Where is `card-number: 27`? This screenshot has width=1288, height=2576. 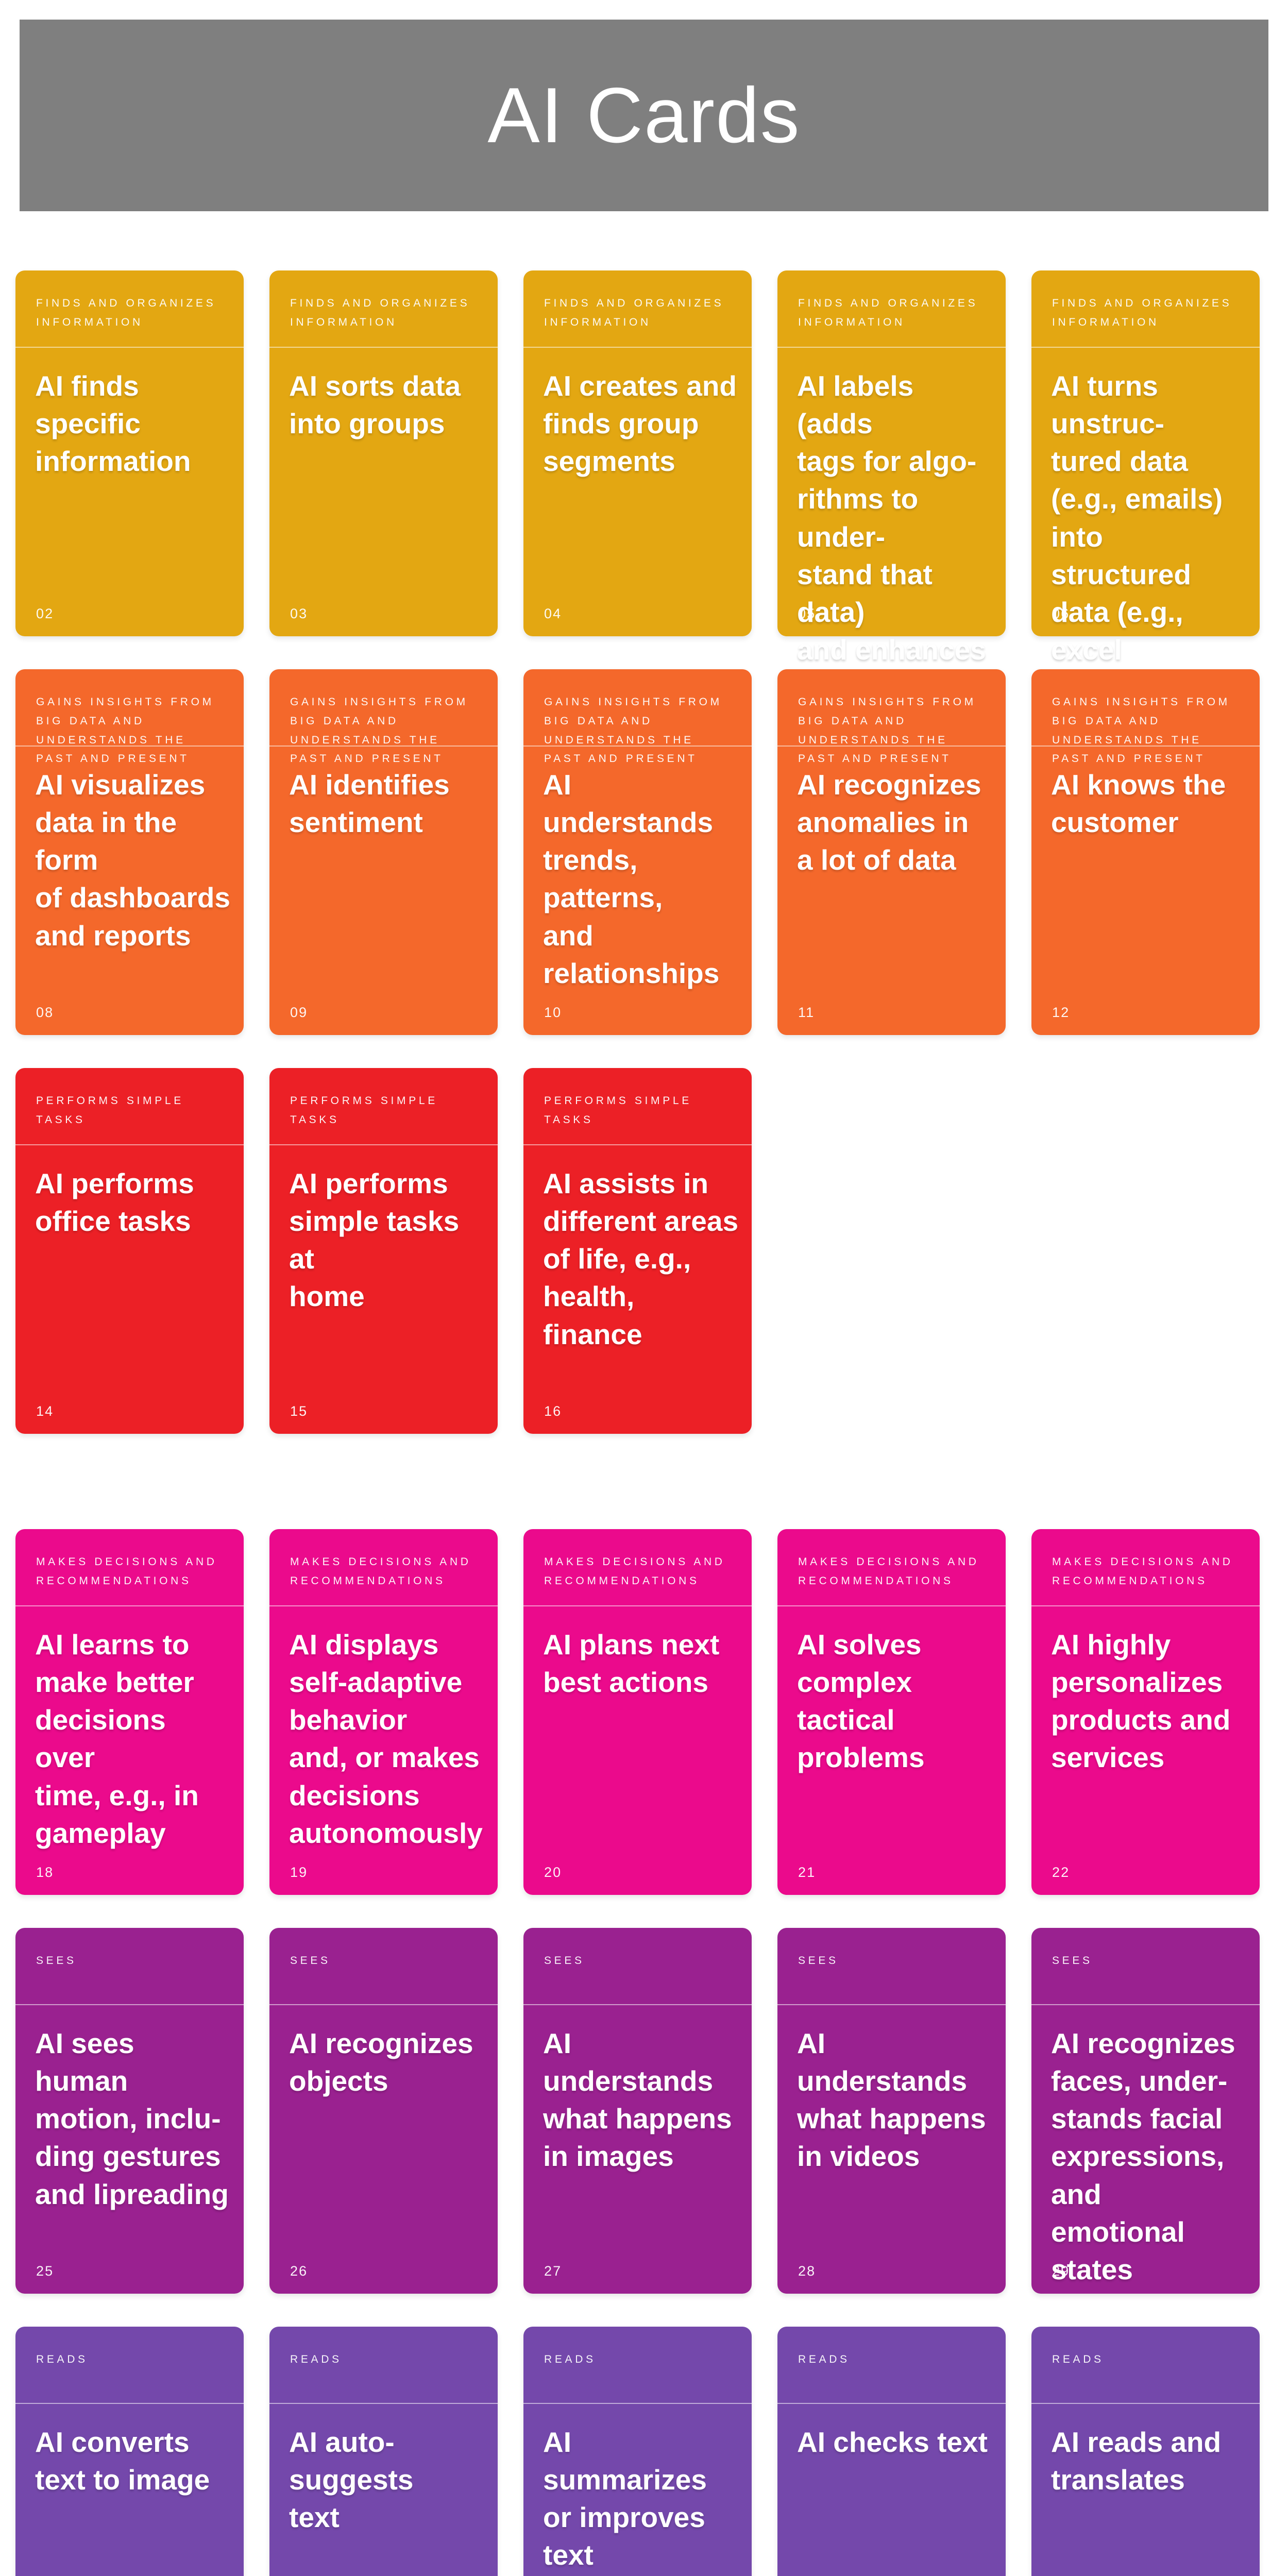 card-number: 27 is located at coordinates (553, 2271).